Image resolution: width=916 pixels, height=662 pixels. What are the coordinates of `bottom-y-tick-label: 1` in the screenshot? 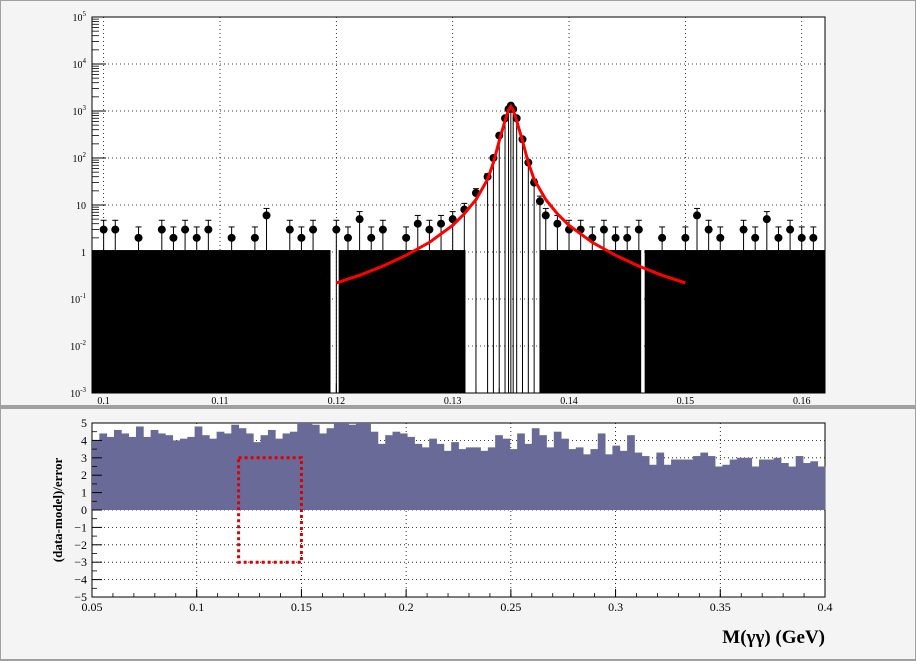 It's located at (84, 493).